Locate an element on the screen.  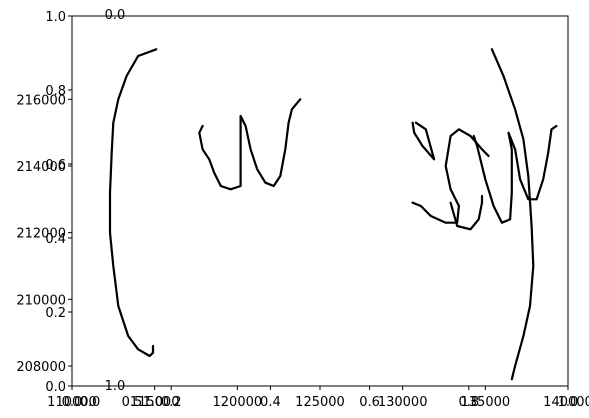
y-tick-label-data: 208000 is located at coordinates (41, 367).